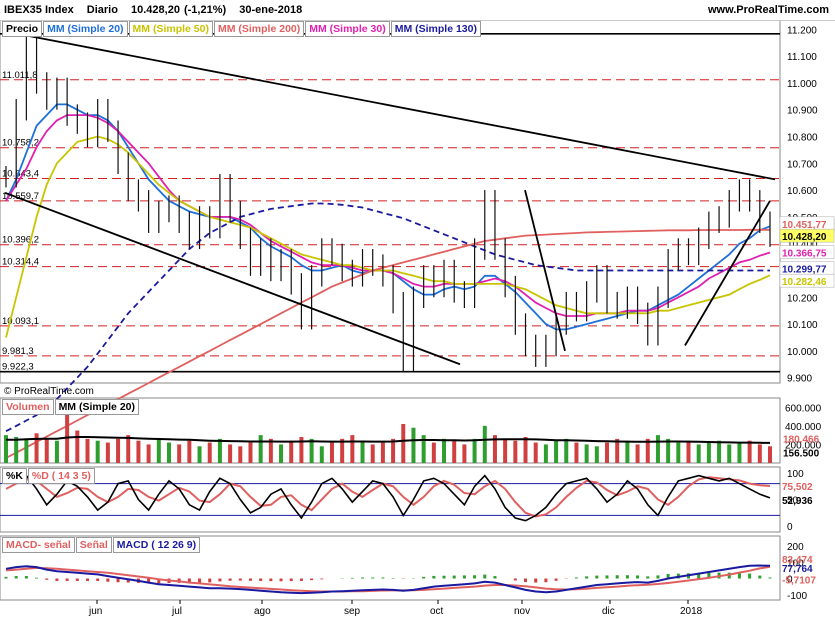 The image size is (835, 620). Describe the element at coordinates (804, 254) in the screenshot. I see `price-value-label: 10.366,75` at that location.